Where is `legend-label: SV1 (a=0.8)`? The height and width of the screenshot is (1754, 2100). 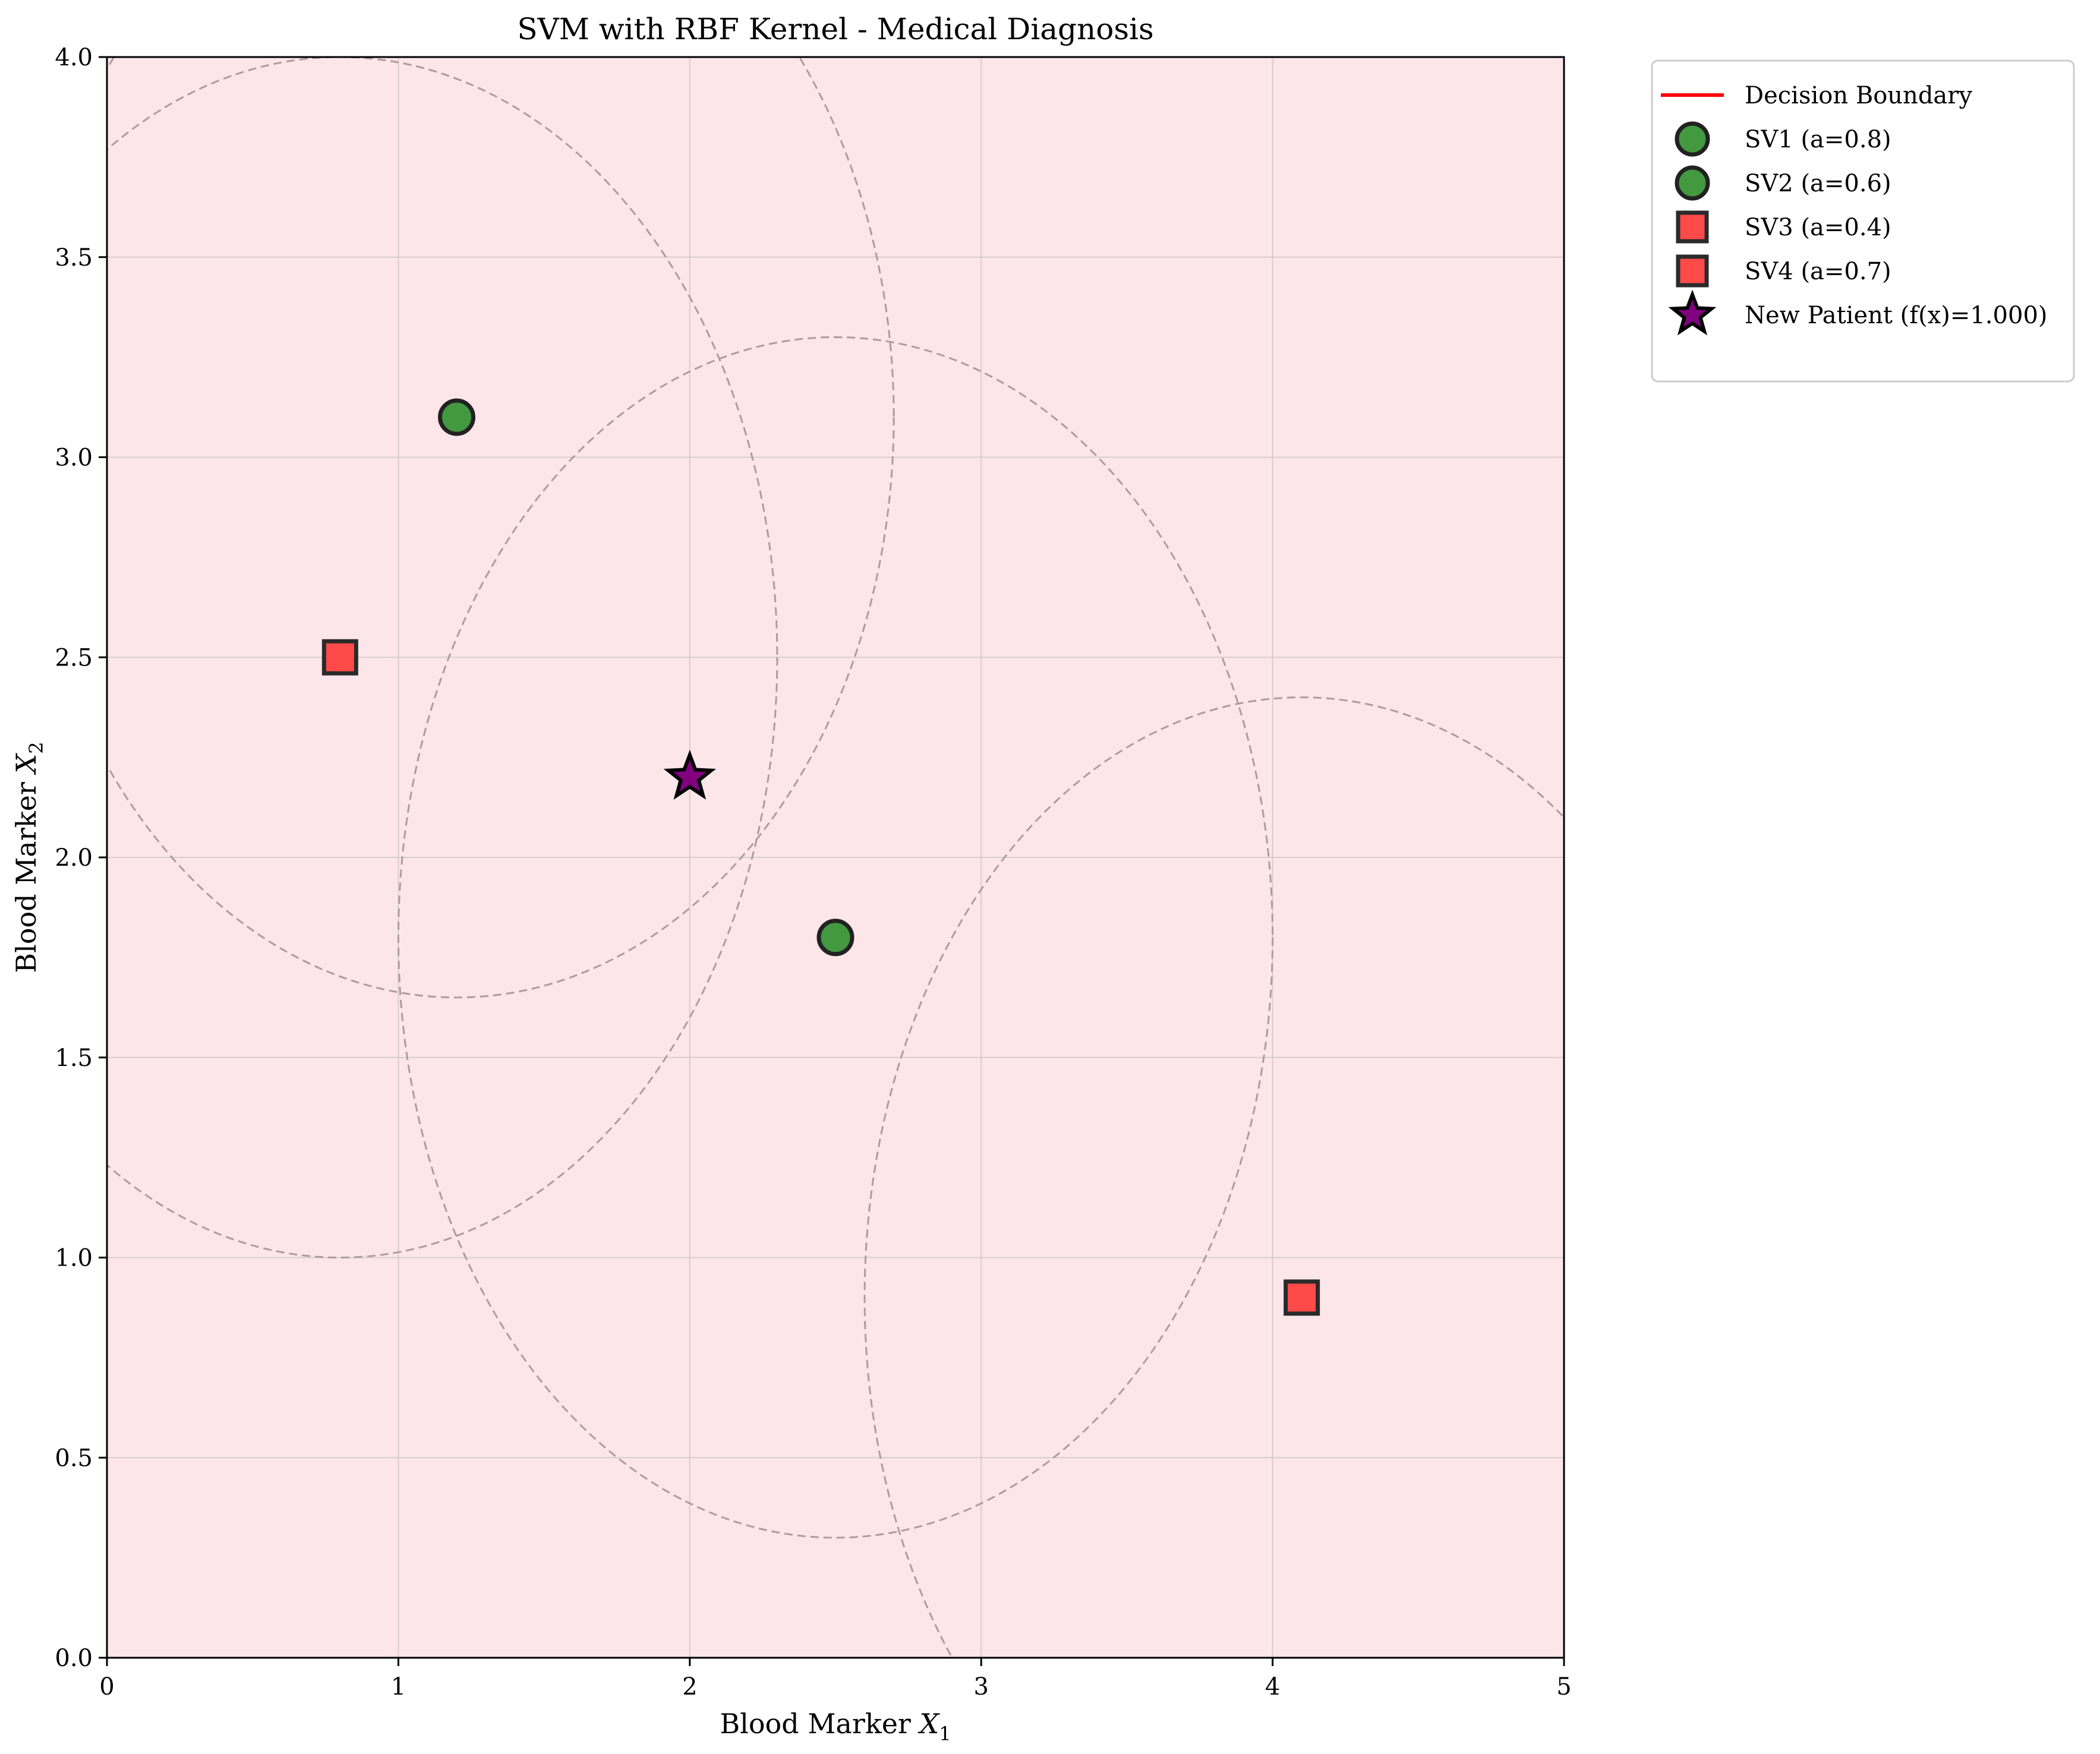 legend-label: SV1 (a=0.8) is located at coordinates (1818, 139).